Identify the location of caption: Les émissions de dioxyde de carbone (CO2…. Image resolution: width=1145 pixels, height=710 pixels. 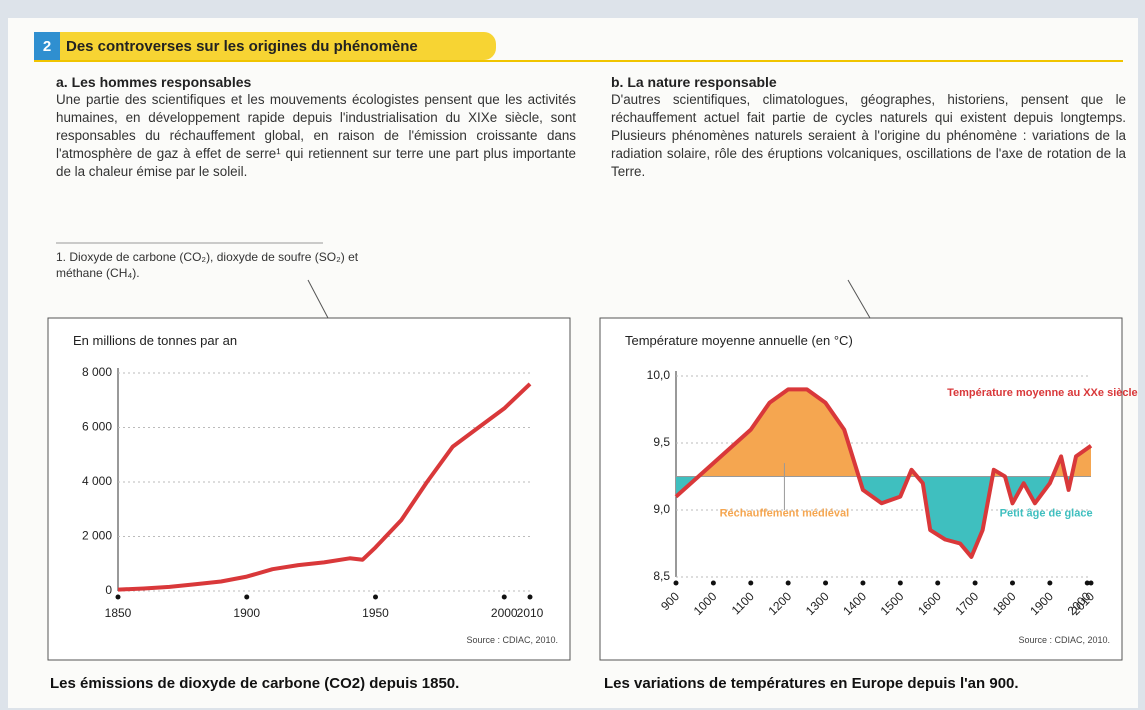
(255, 683).